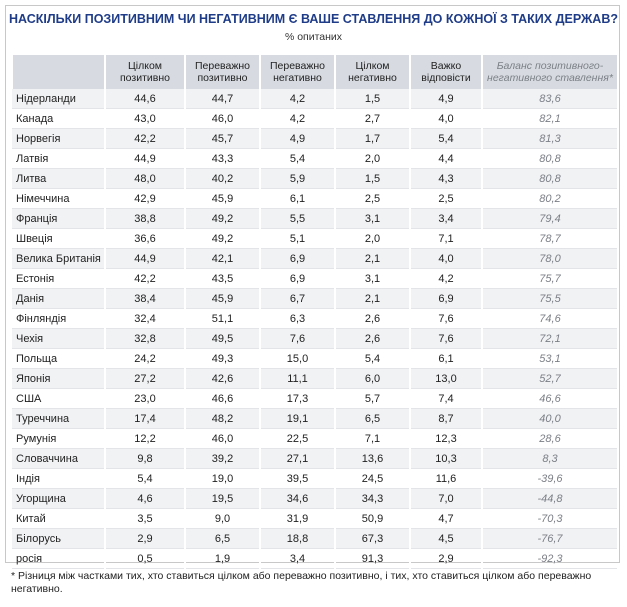 The width and height of the screenshot is (627, 607). Describe the element at coordinates (314, 398) in the screenshot. I see `table-row: США 23,0 46,6 17,3 5,7 7,4 46,6` at that location.